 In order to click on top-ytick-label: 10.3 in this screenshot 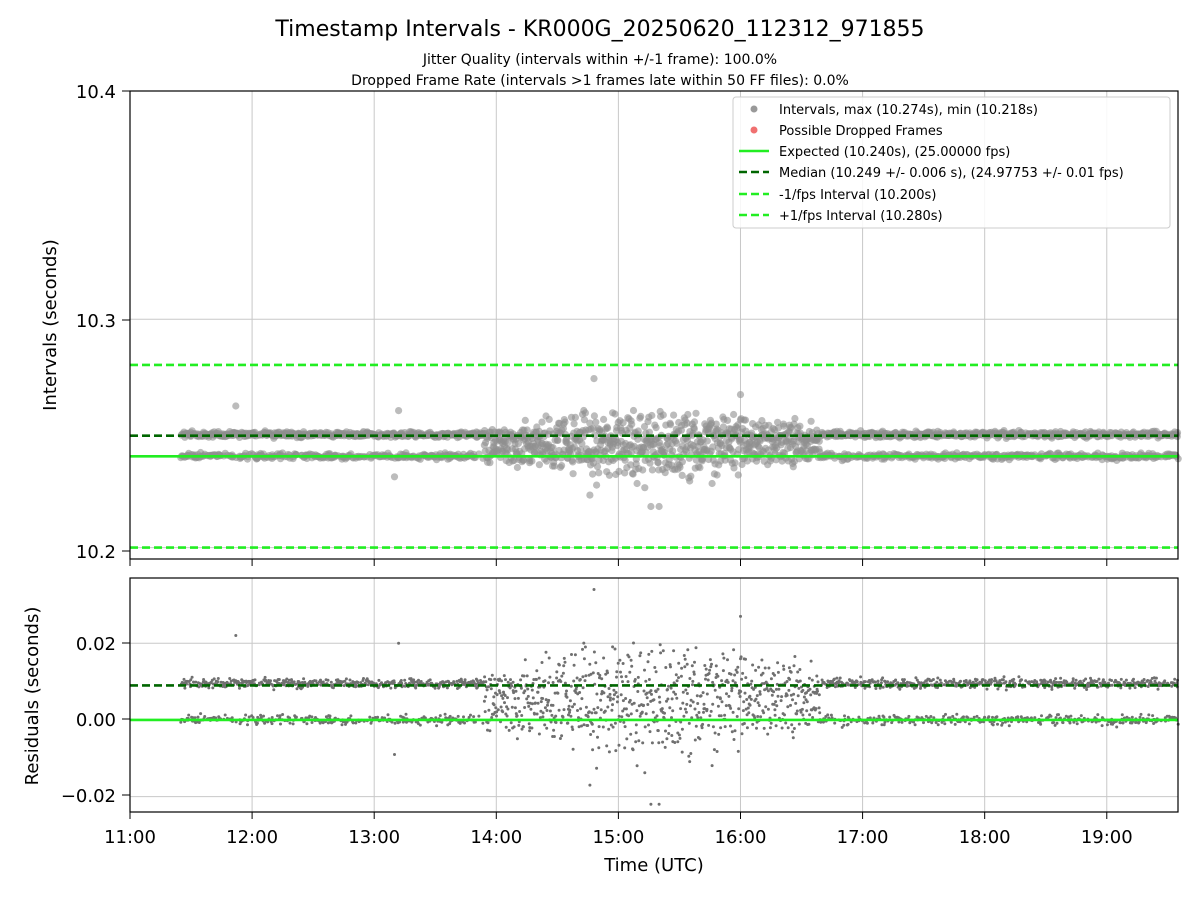, I will do `click(96, 321)`.